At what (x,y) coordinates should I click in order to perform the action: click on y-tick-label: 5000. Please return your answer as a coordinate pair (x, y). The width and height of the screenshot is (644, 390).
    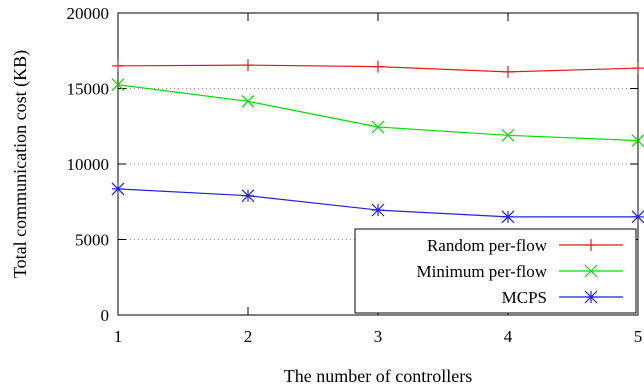
    Looking at the image, I should click on (92, 240).